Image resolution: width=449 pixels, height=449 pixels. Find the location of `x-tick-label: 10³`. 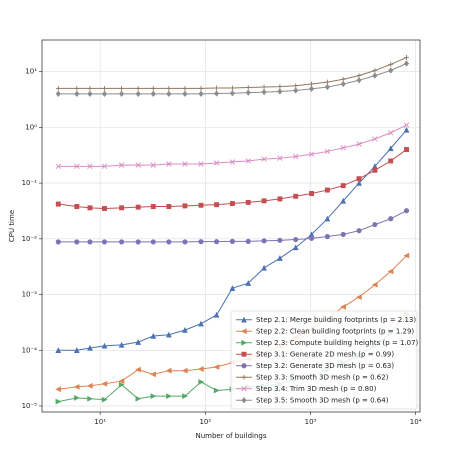

x-tick-label: 10³ is located at coordinates (311, 422).